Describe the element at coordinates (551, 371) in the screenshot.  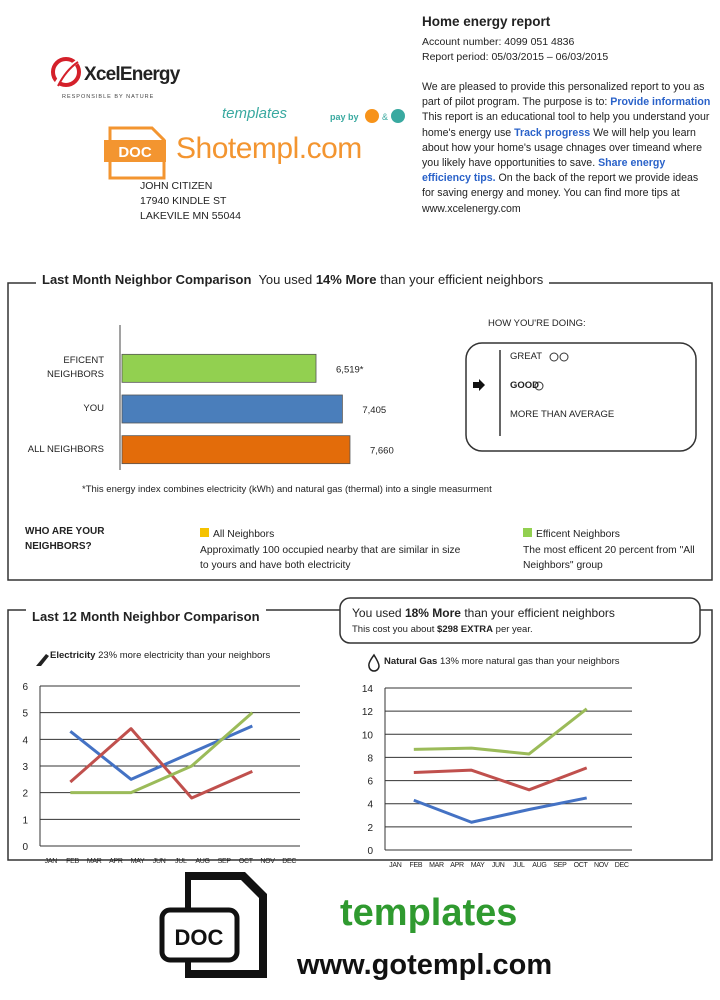
I see `smileys` at that location.